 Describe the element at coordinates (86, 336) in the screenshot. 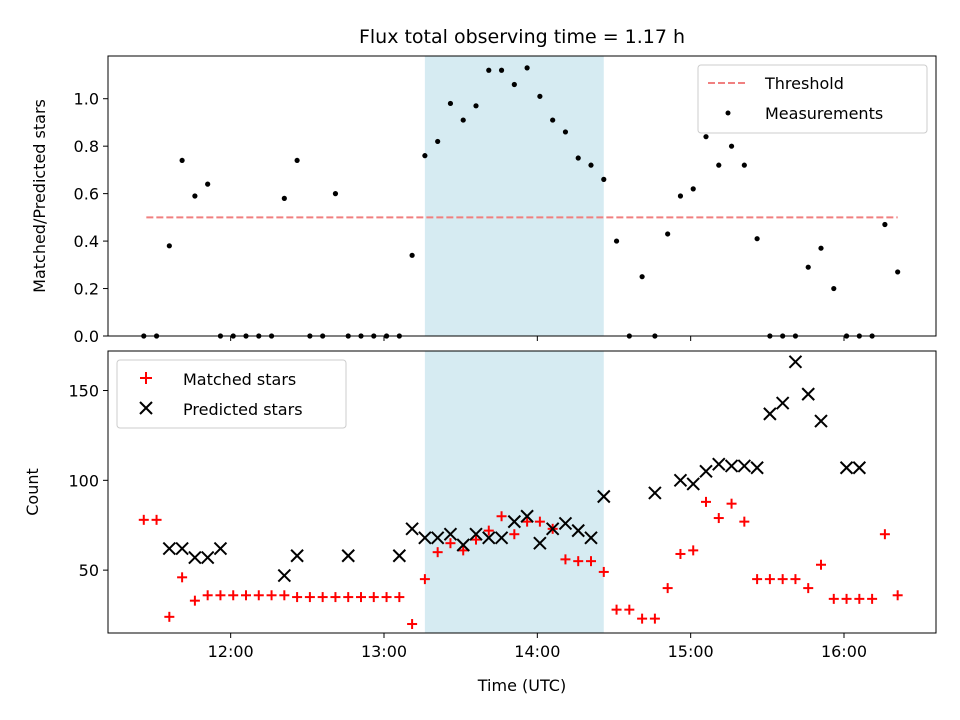

I see `ratio-y-tick-label: 0.0` at that location.